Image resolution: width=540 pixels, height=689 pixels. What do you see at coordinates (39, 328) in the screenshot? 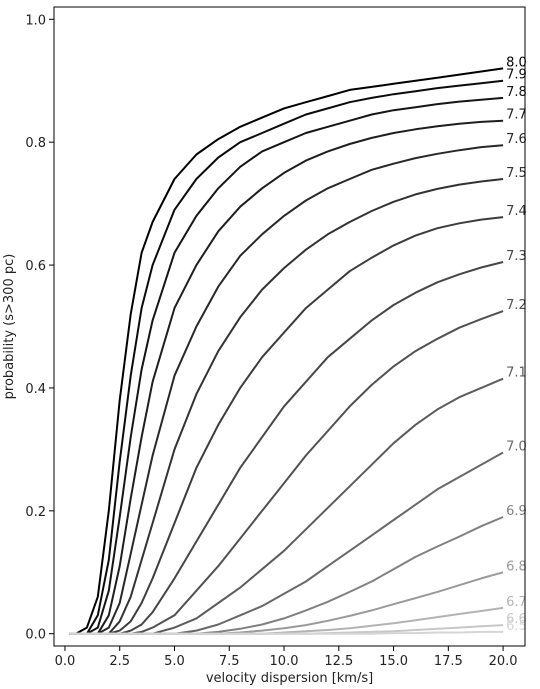
I see `y-axis: 0.0 0.2 0.4 0.6 0.8 1.0` at bounding box center [39, 328].